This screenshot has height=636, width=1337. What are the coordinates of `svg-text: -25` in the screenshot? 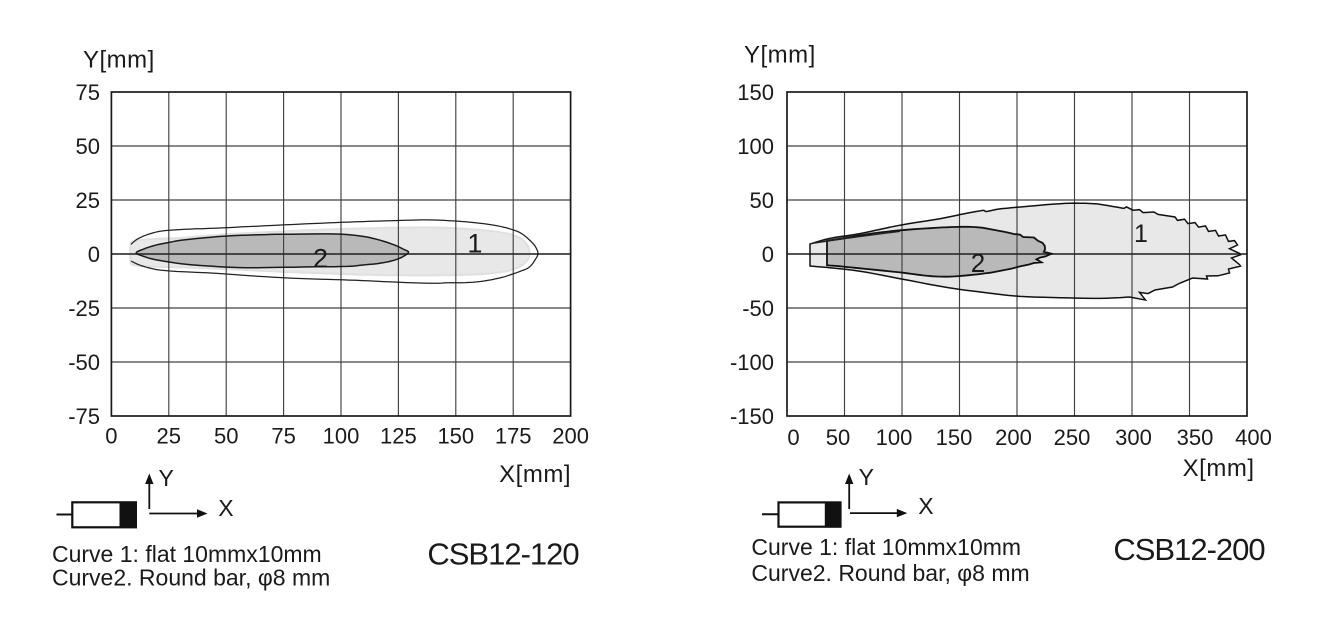 It's located at (84, 308).